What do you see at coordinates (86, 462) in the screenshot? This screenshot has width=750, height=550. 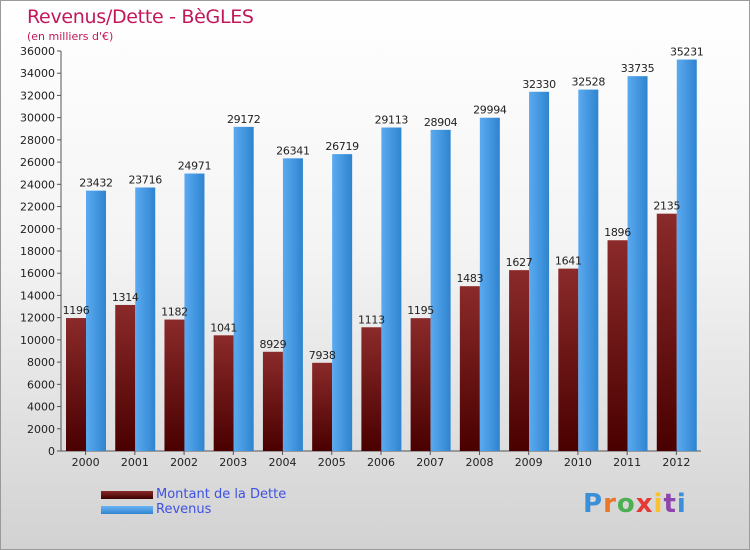 I see `x-tick-label: 2000` at bounding box center [86, 462].